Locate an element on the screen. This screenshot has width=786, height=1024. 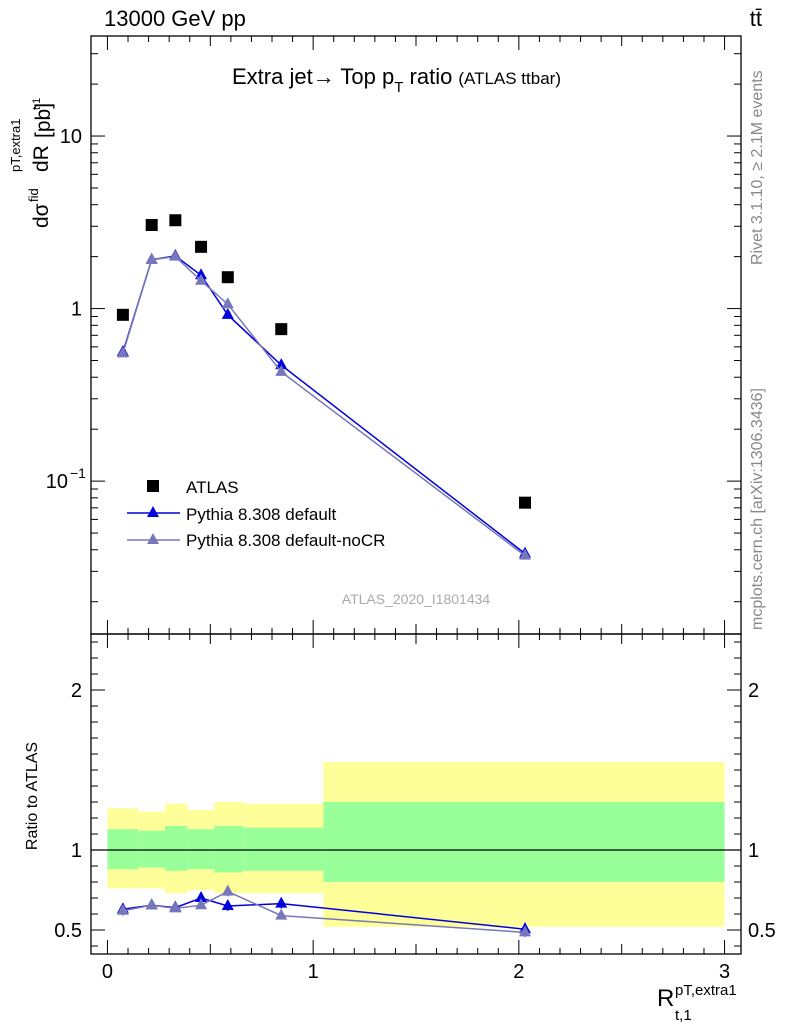
main-title: Extra jet→ Top pT ratio (ATLAS ttbar) is located at coordinates (396, 80).